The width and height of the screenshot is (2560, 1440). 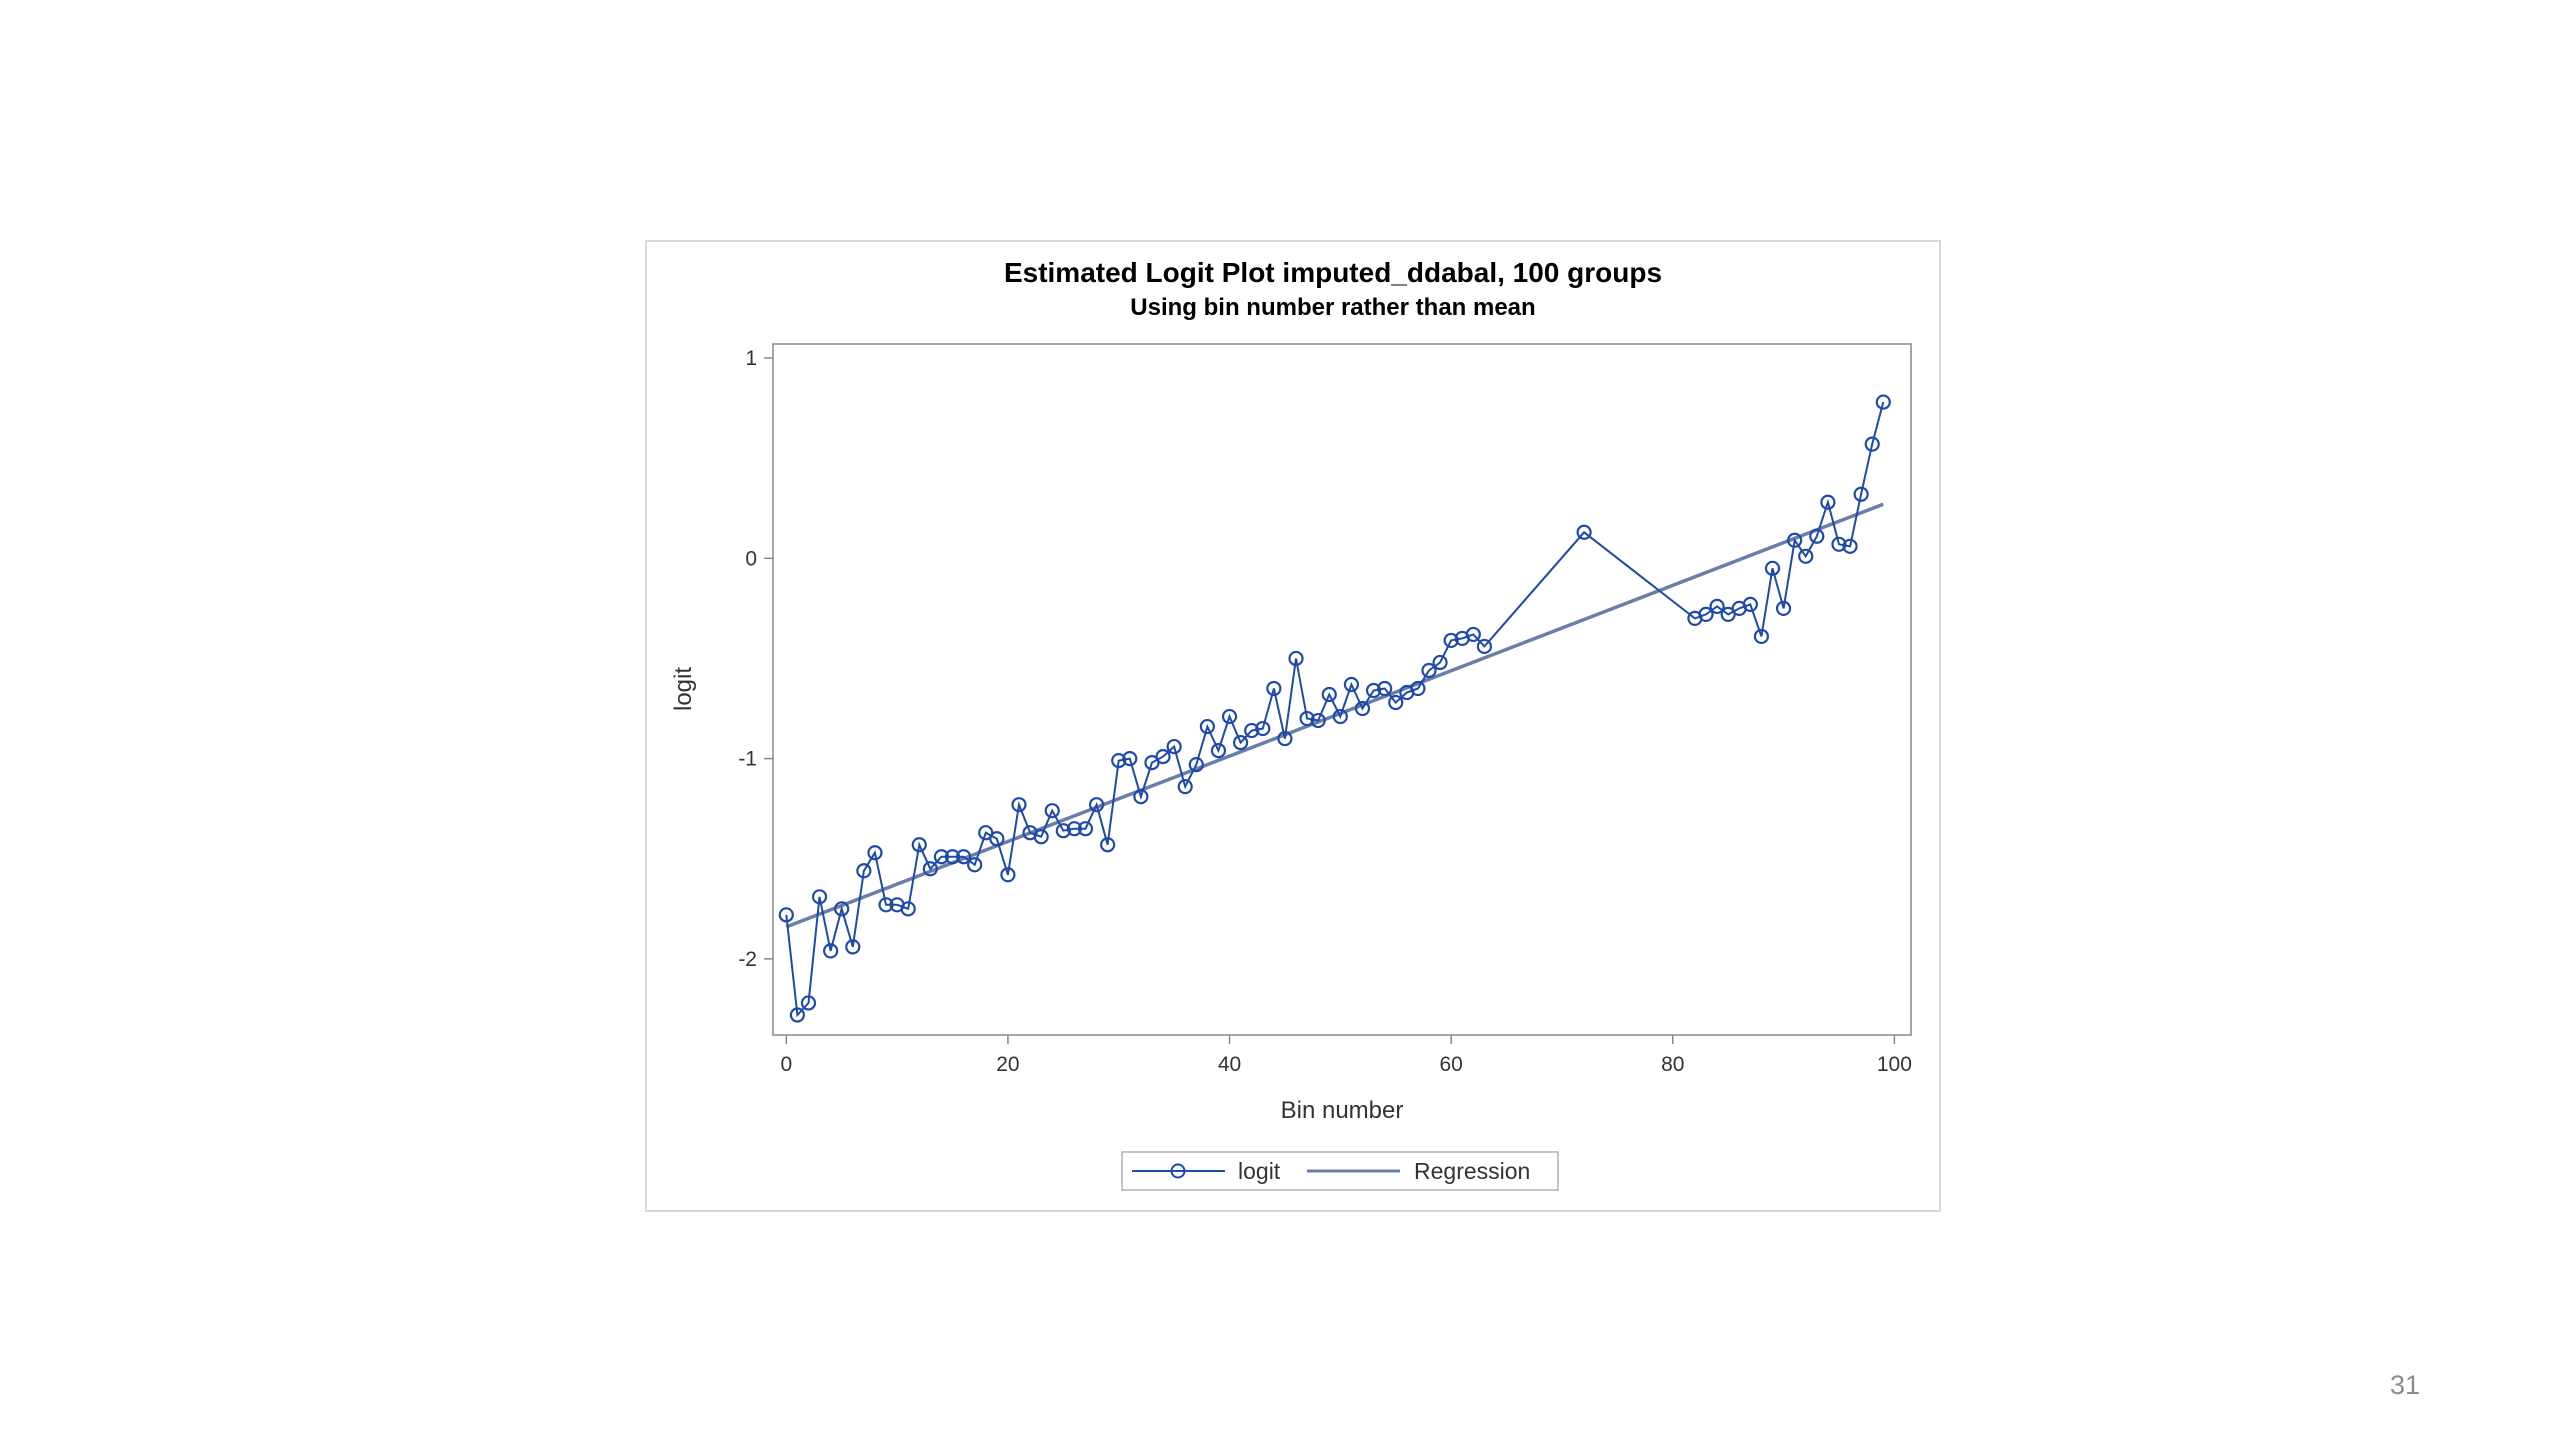 I want to click on y-tick-label: -1, so click(x=747, y=759).